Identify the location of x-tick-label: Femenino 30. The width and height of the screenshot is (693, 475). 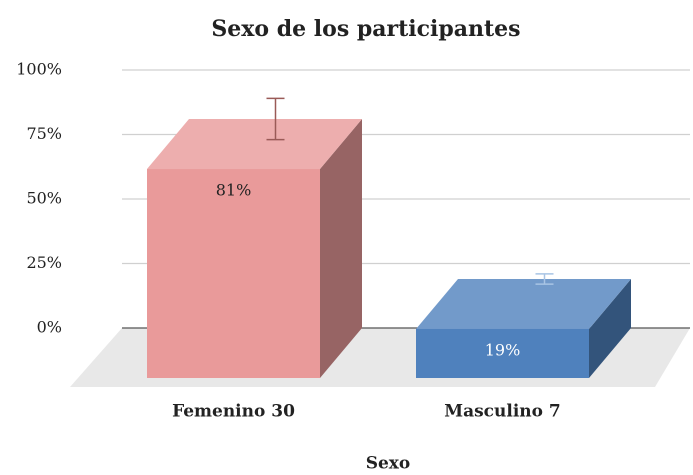
(233, 412).